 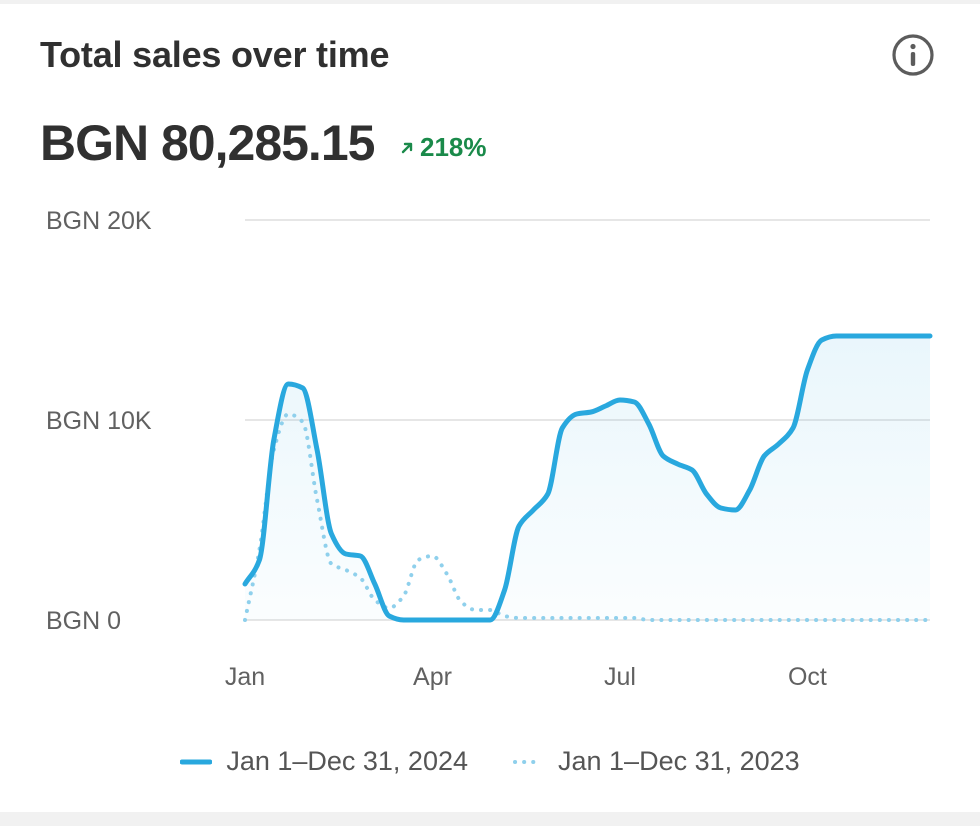 What do you see at coordinates (490, 761) in the screenshot?
I see `chart-legend: Jan 1–Dec 31, 2024 Jan 1–Dec 31, 2023` at bounding box center [490, 761].